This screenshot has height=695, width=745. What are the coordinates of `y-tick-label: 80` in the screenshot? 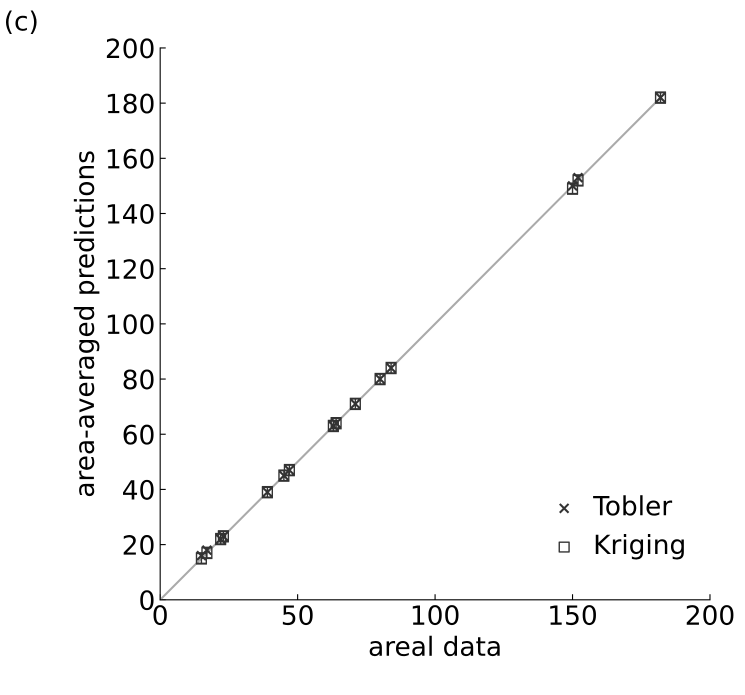 It's located at (139, 379).